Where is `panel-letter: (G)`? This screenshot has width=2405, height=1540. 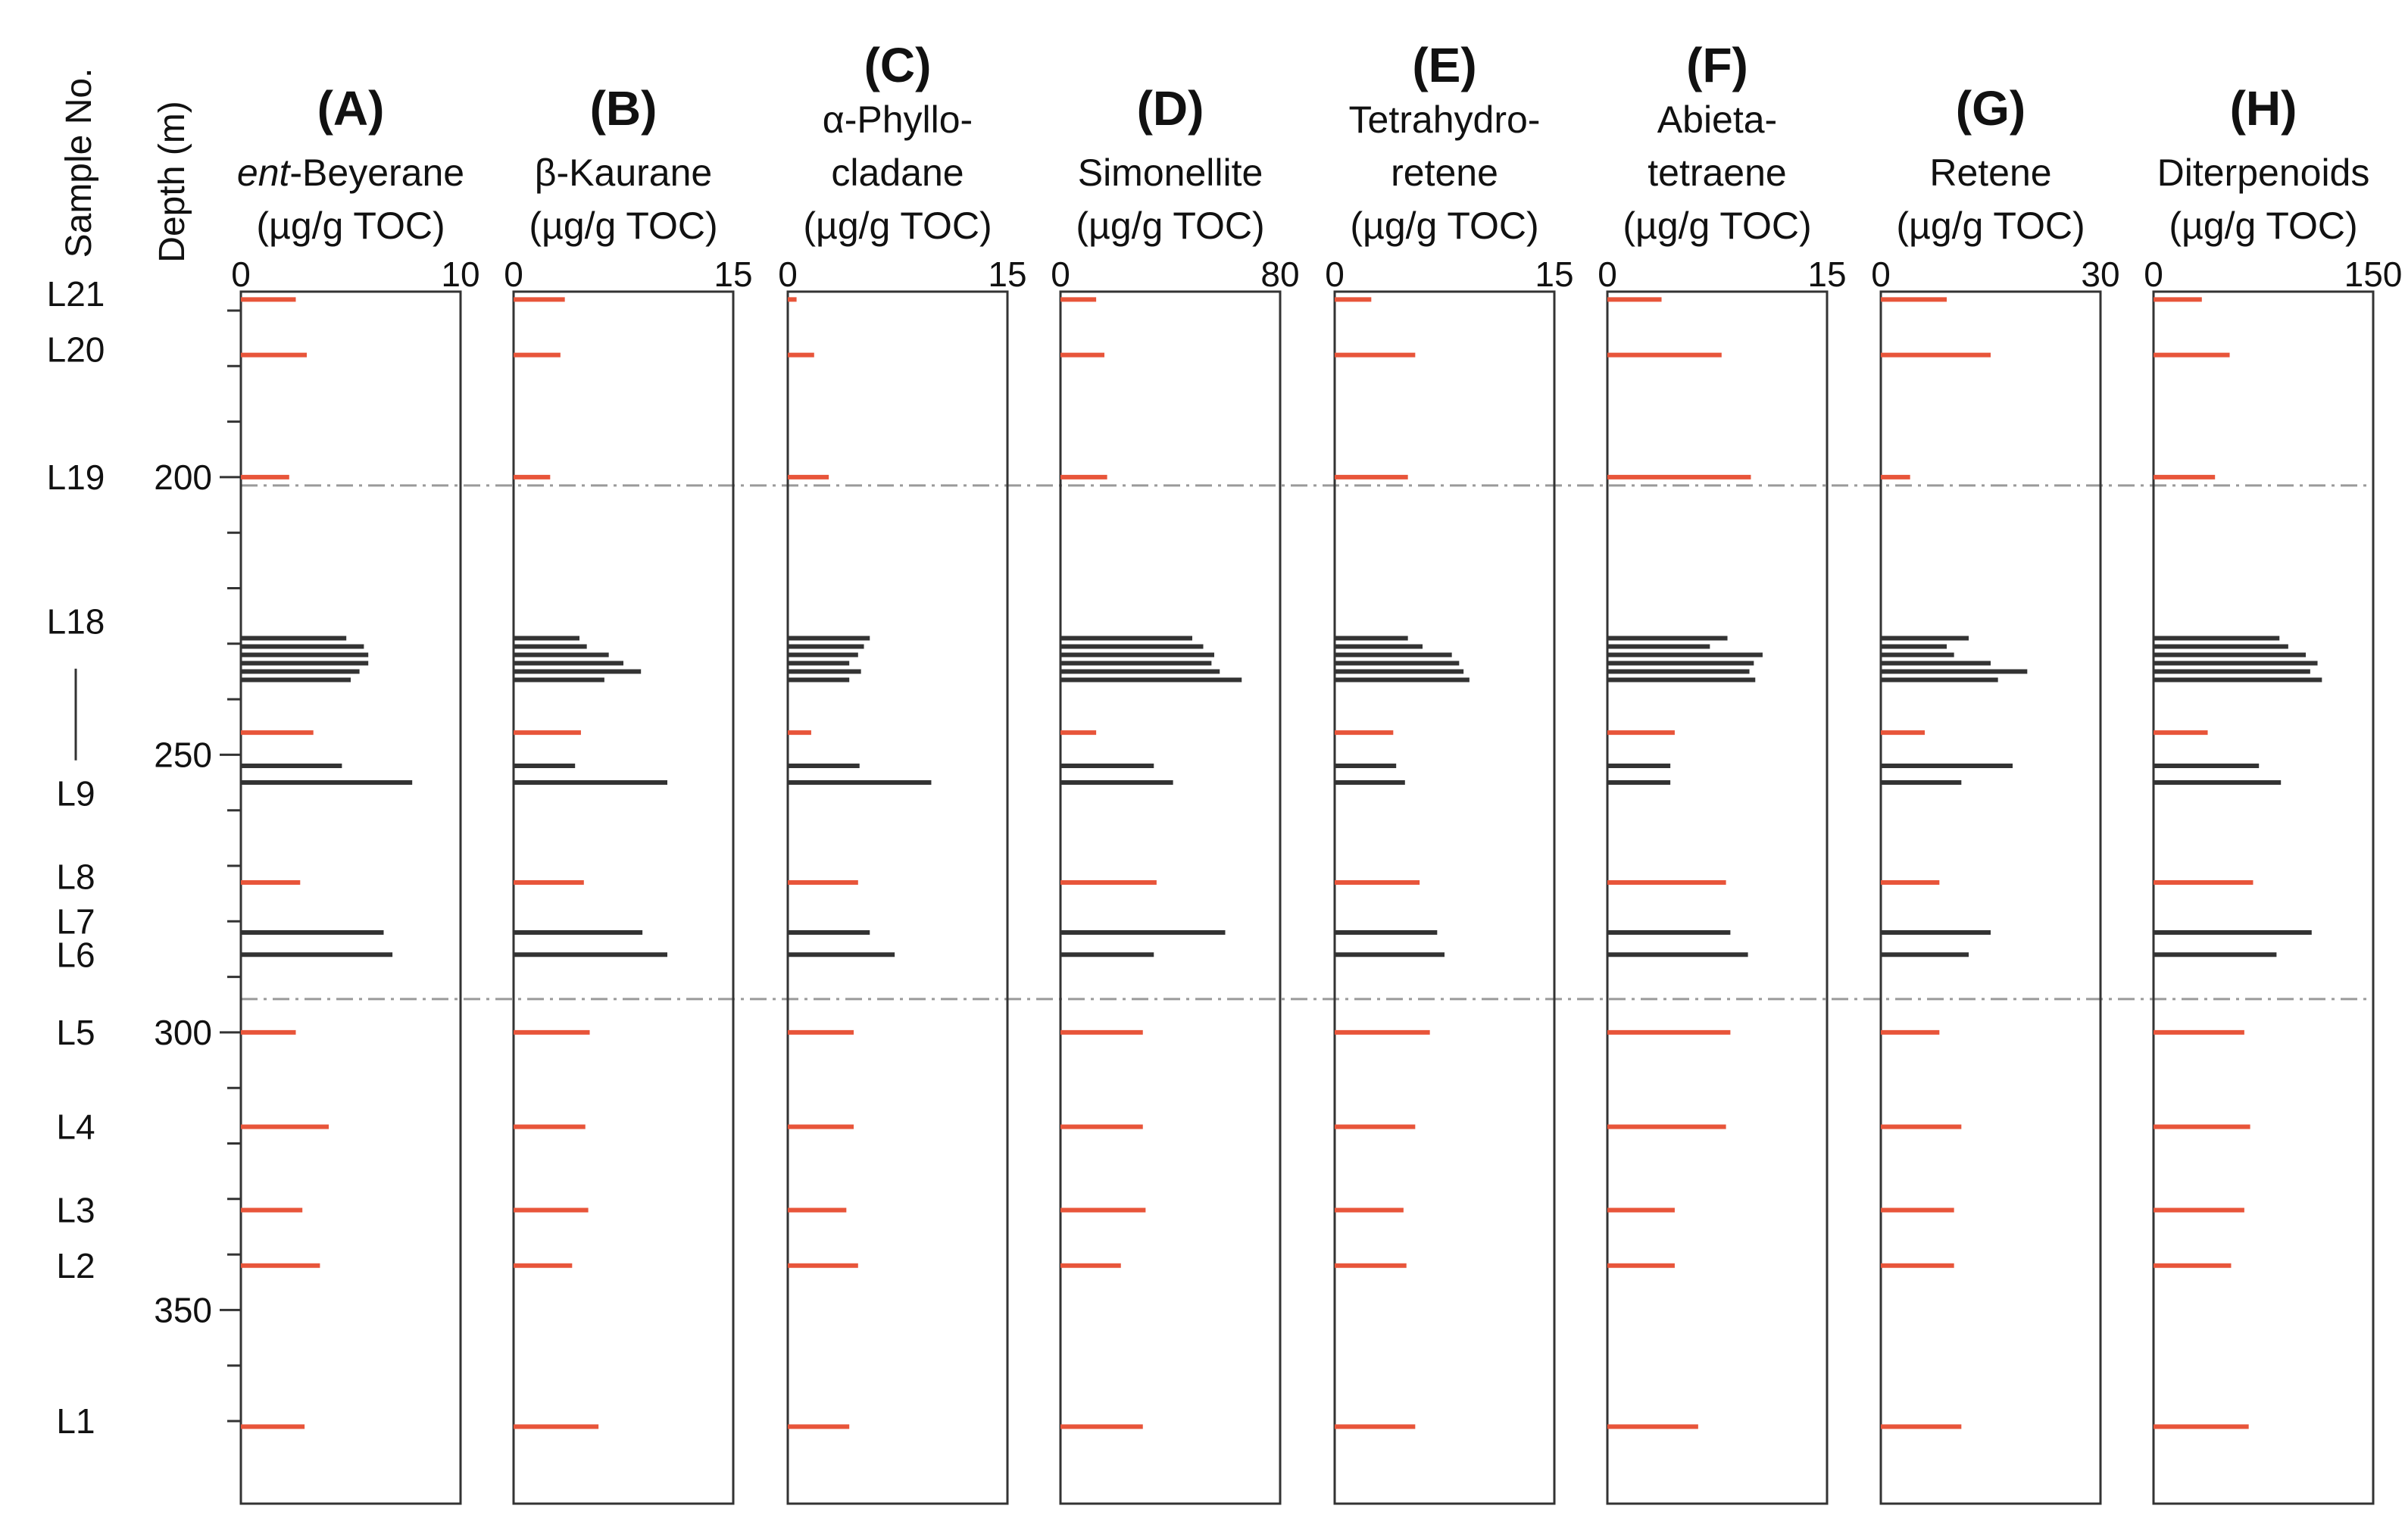 panel-letter: (G) is located at coordinates (1991, 108).